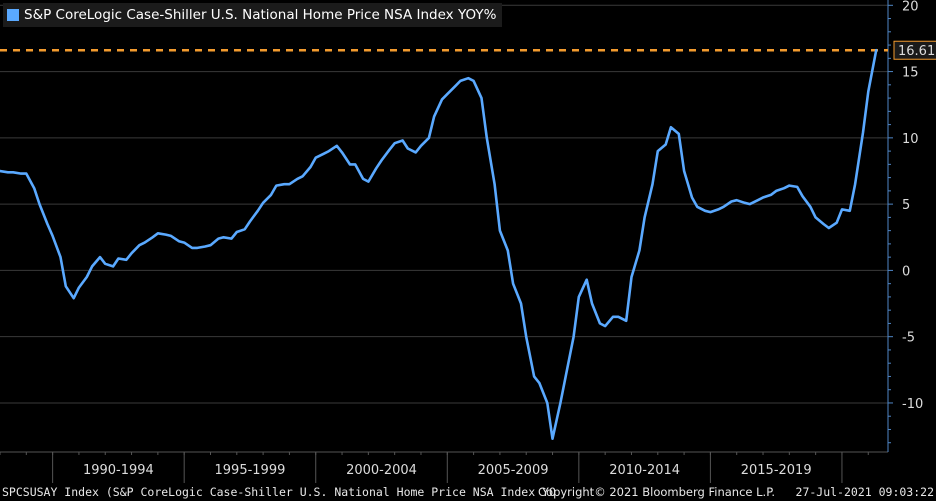 The width and height of the screenshot is (936, 501). What do you see at coordinates (906, 271) in the screenshot?
I see `y-tick-label: 0` at bounding box center [906, 271].